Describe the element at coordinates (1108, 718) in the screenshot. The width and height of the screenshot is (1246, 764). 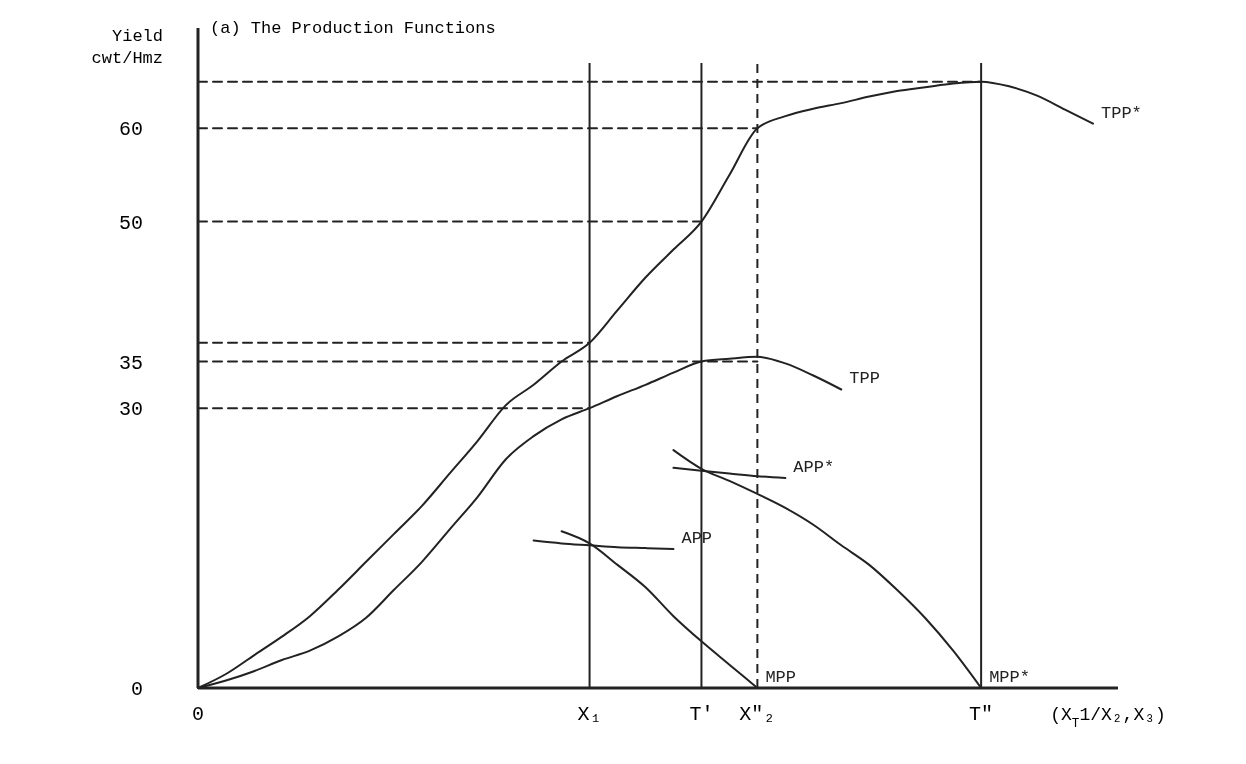
I see `x-axis-title: (X$_{T}$1/X₂,X₃)` at that location.